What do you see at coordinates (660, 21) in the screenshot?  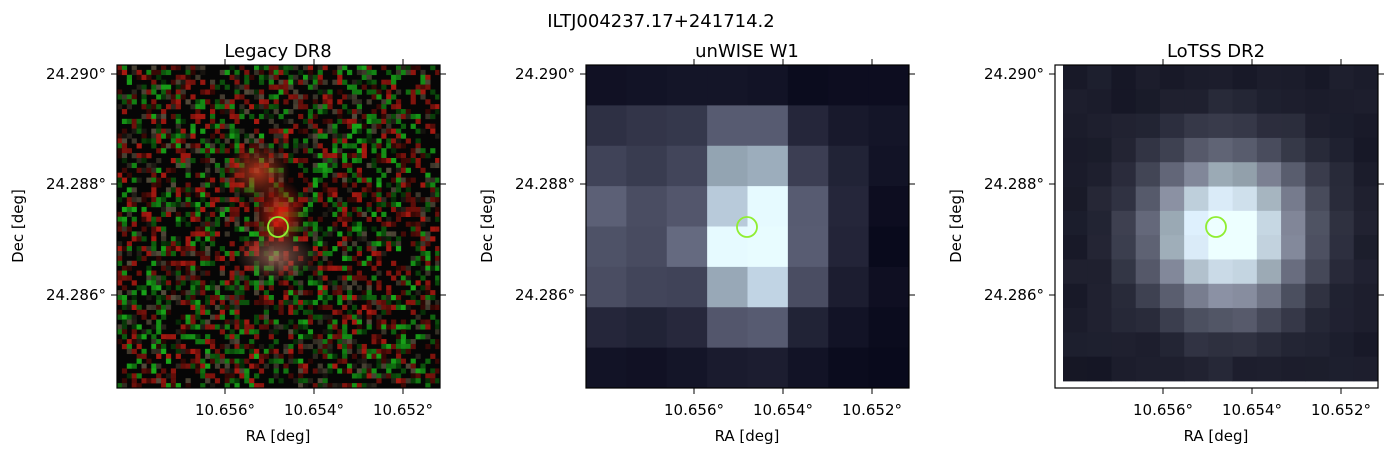 I see `figure-title: ILTJ004237.17+241714.2` at bounding box center [660, 21].